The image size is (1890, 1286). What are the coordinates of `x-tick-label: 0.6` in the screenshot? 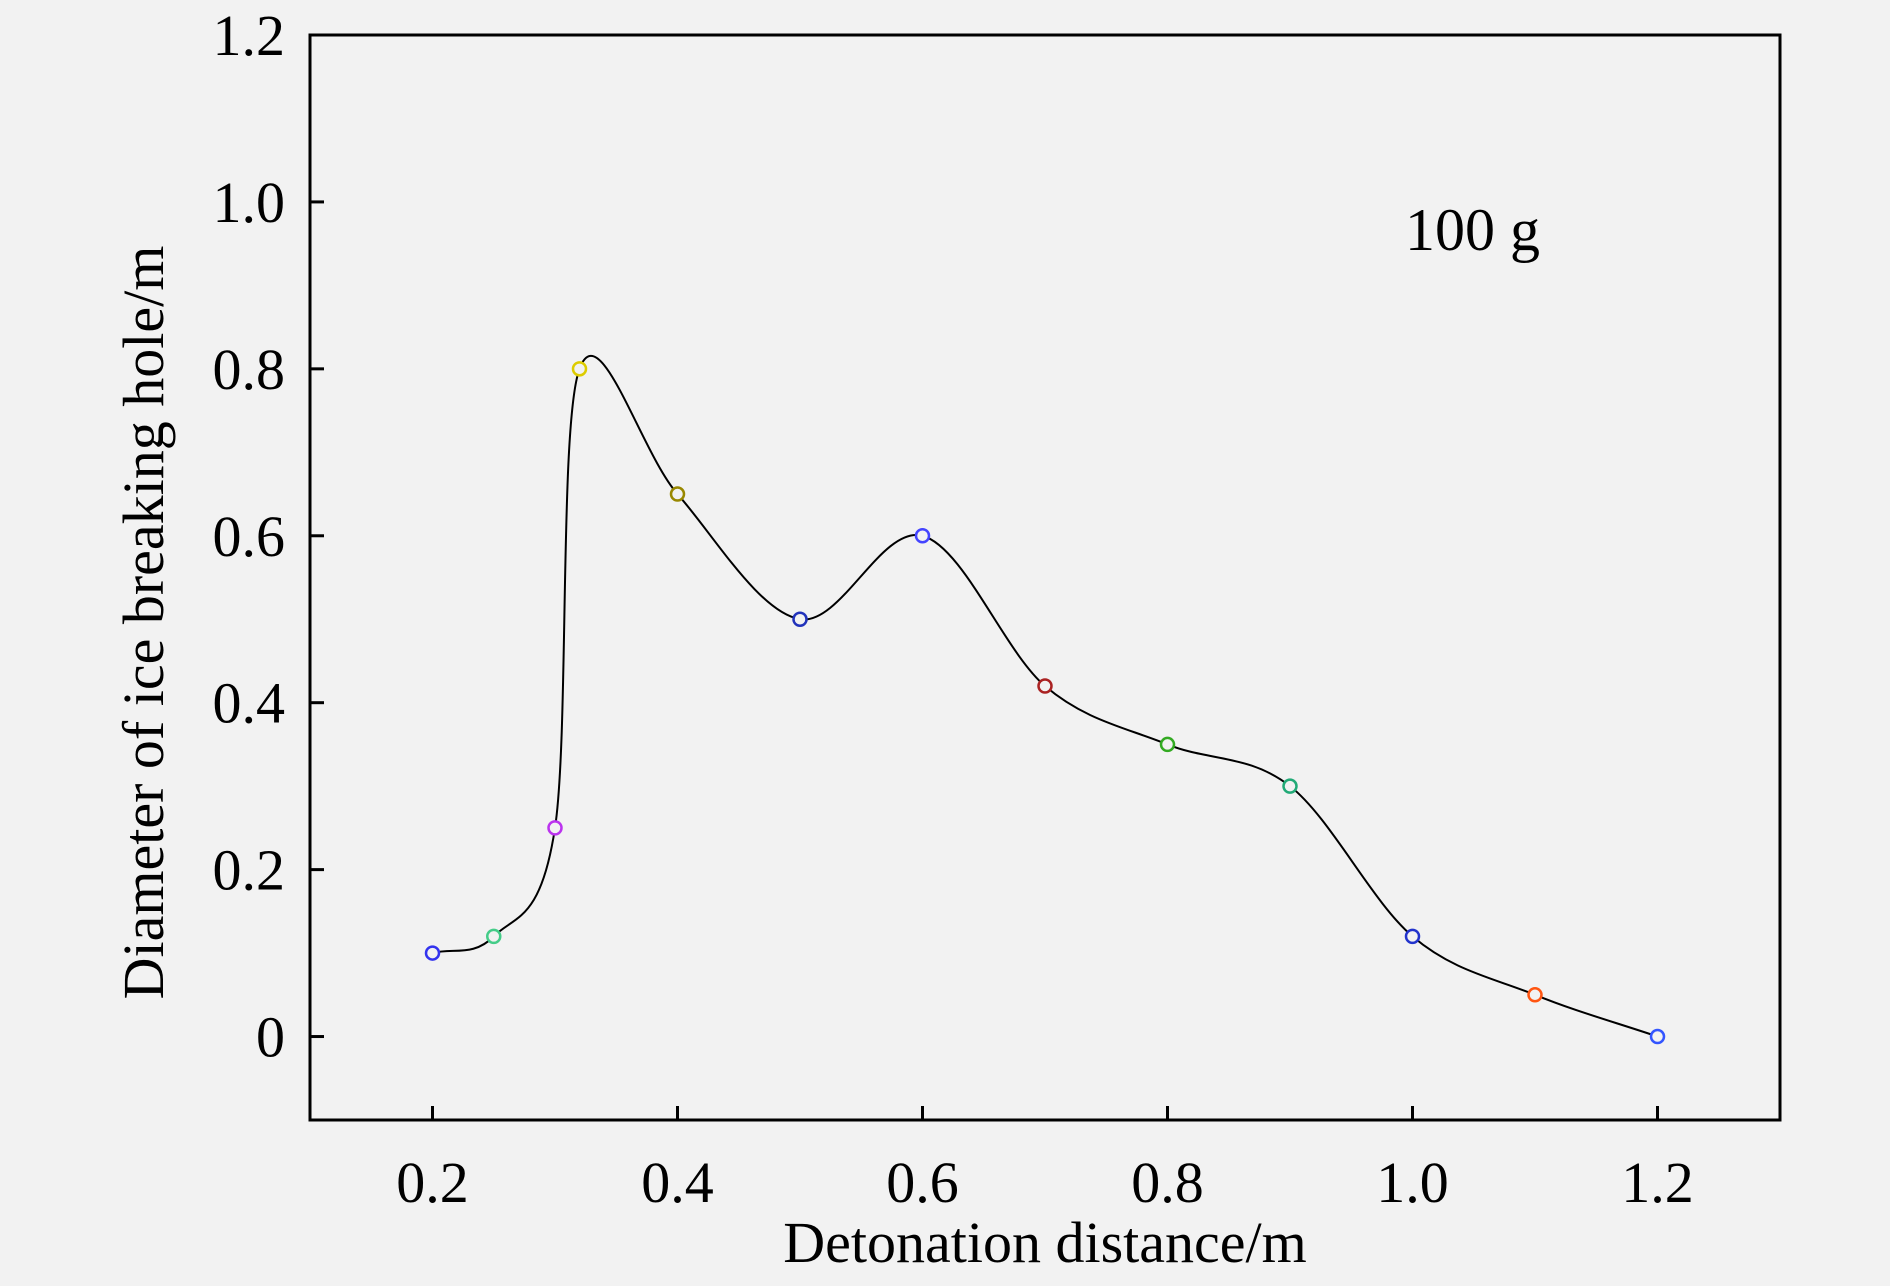 It's located at (922, 1182).